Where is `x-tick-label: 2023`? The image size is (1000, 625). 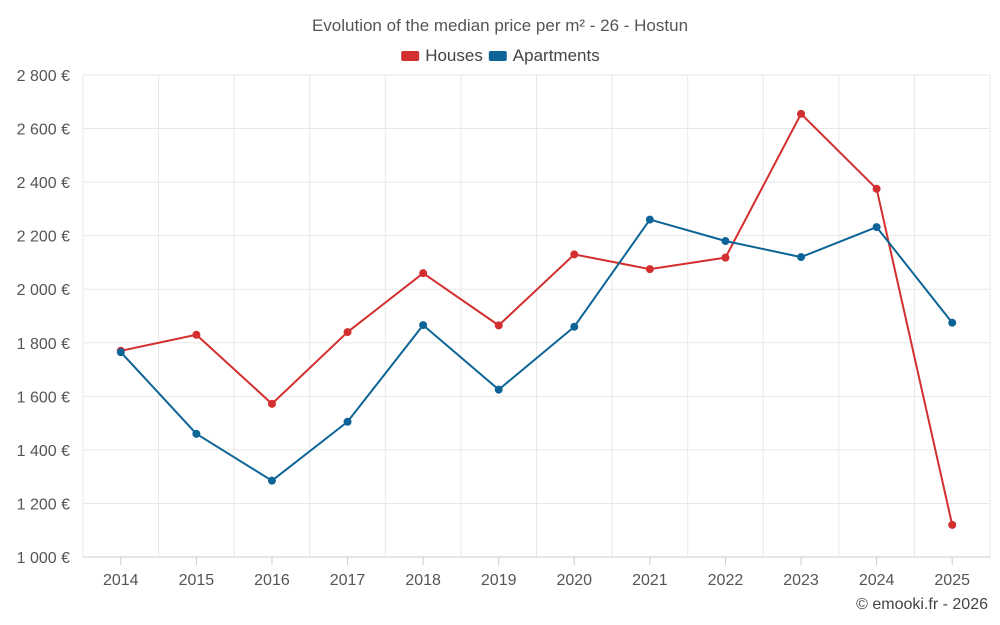
x-tick-label: 2023 is located at coordinates (801, 580).